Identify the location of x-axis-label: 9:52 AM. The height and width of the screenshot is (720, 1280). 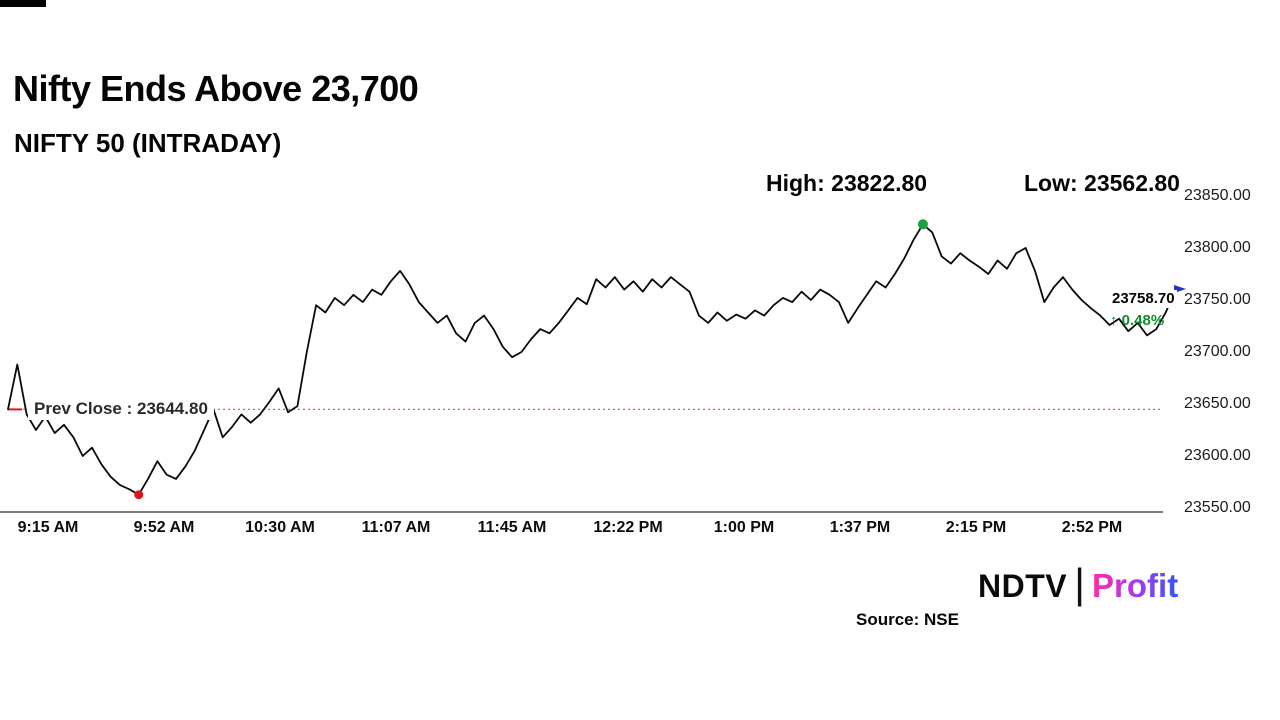
(164, 527).